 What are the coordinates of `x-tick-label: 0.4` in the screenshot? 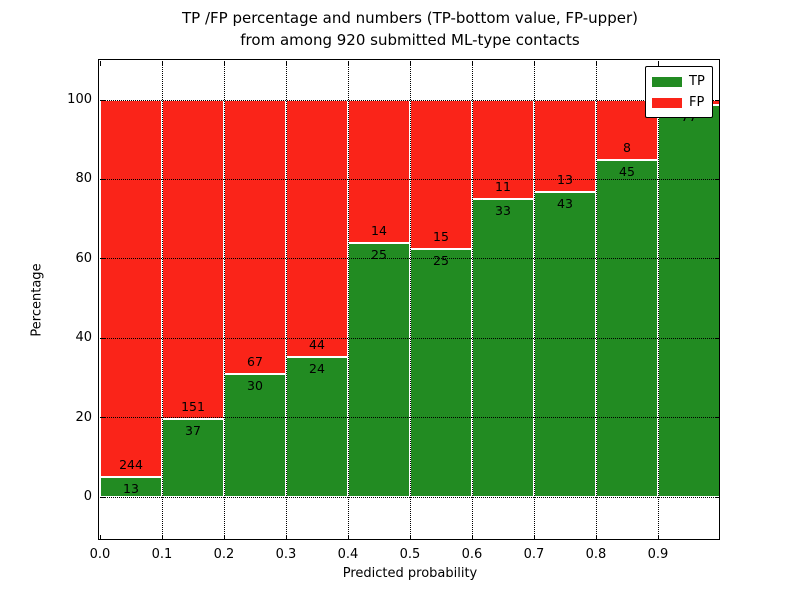 It's located at (348, 554).